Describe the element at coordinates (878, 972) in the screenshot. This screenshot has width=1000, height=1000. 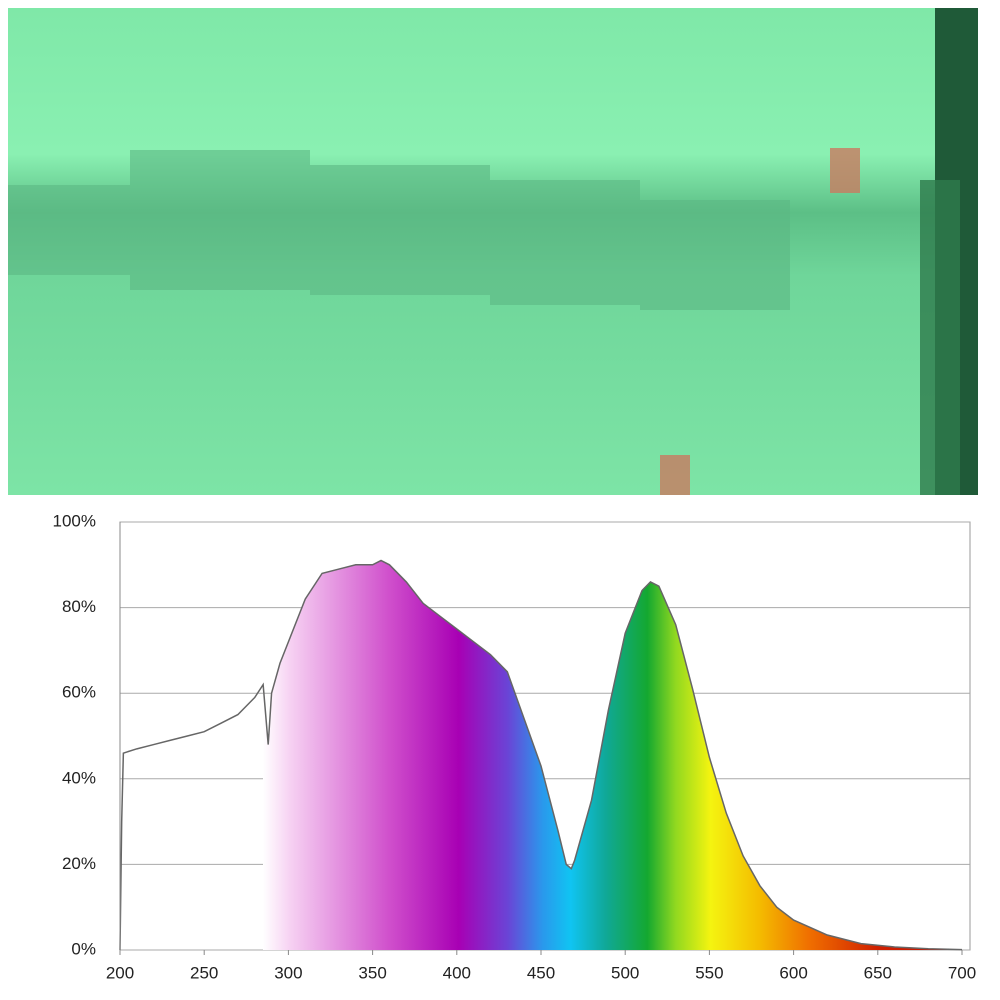
I see `x-tick-label: 650` at that location.